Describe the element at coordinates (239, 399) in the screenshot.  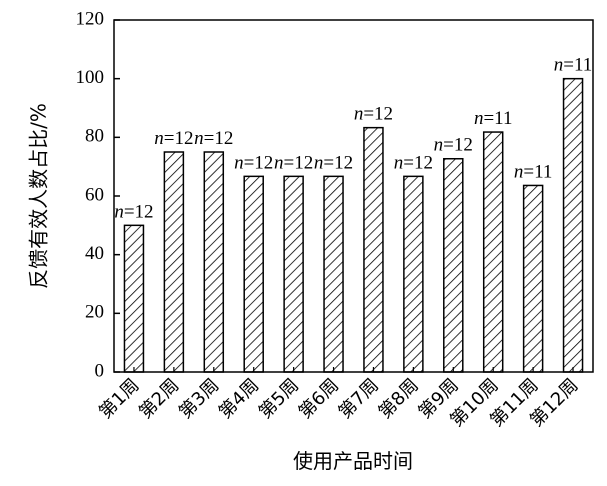
I see `x-tick-label: 第4周` at that location.